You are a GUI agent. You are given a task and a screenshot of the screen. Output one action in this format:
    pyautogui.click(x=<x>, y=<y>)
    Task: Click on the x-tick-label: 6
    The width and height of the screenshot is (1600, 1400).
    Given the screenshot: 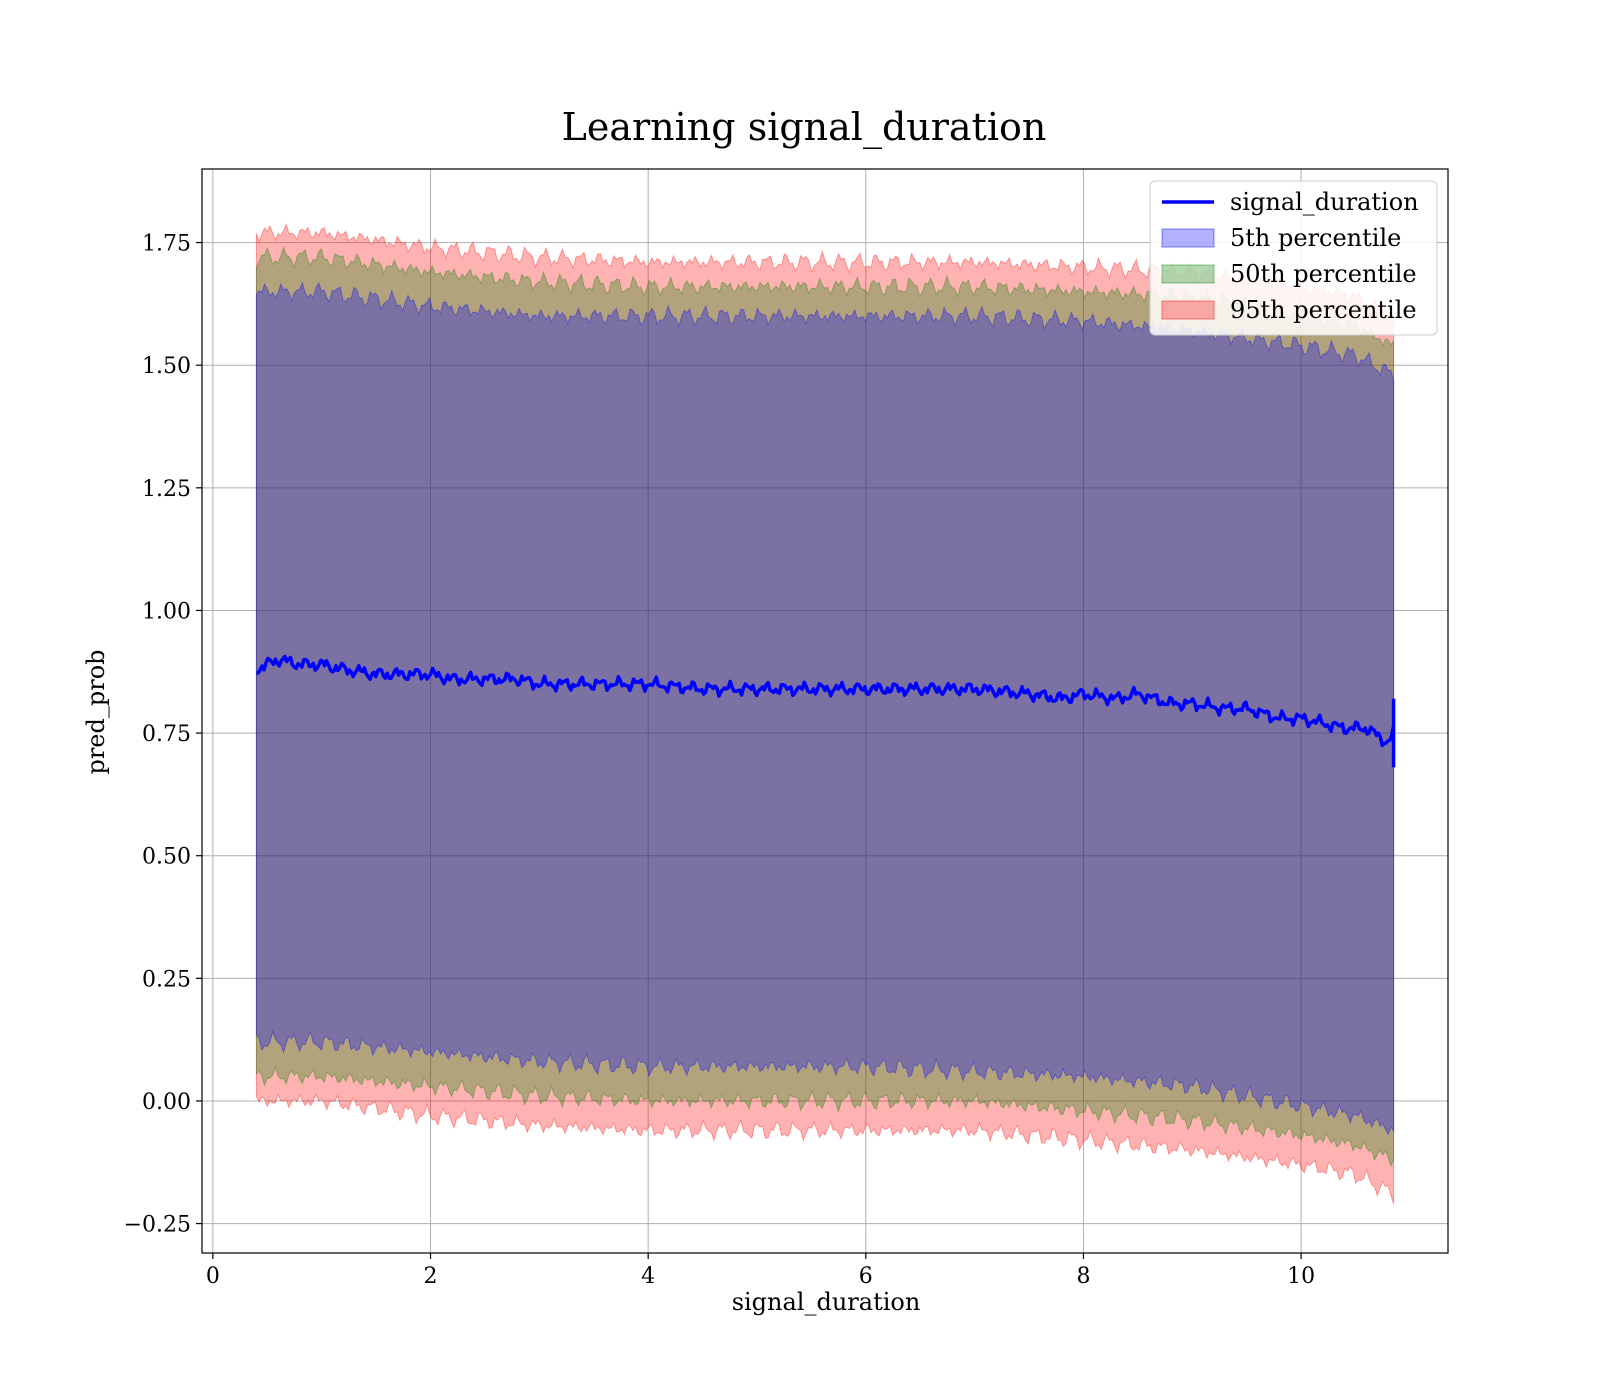 What is the action you would take?
    pyautogui.click(x=866, y=1276)
    